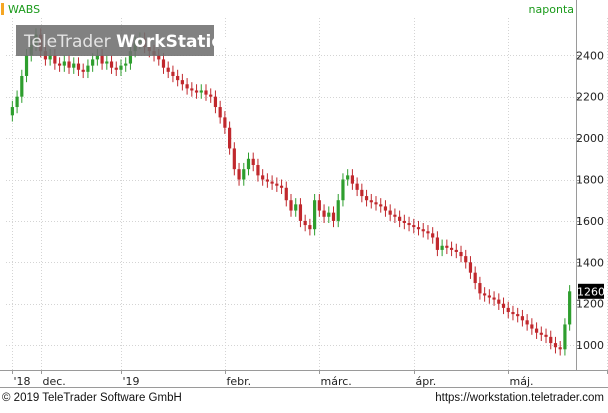 The width and height of the screenshot is (608, 413). What do you see at coordinates (591, 291) in the screenshot?
I see `last-value-text: 1260` at bounding box center [591, 291].